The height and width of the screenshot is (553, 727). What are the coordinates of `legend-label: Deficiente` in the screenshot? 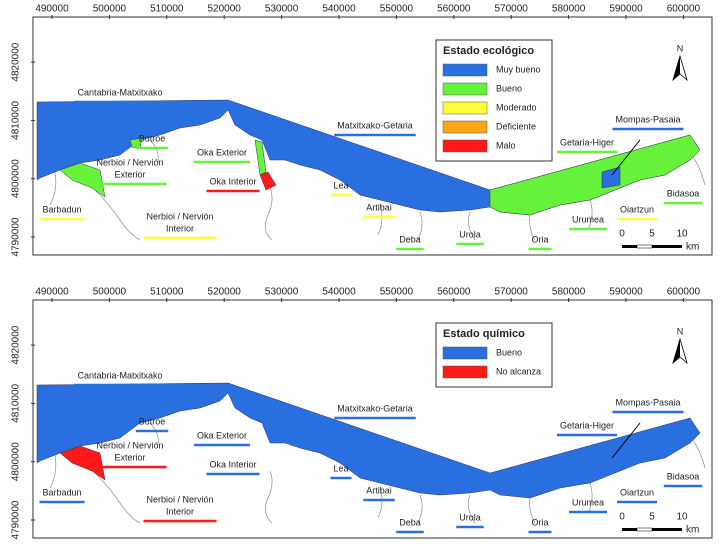 It's located at (516, 126).